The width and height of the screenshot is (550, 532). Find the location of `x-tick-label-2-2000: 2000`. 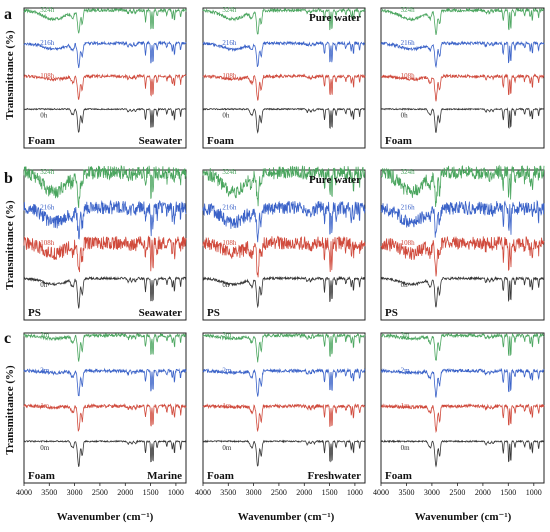

x-tick-label-2-2000: 2000 is located at coordinates (304, 492).